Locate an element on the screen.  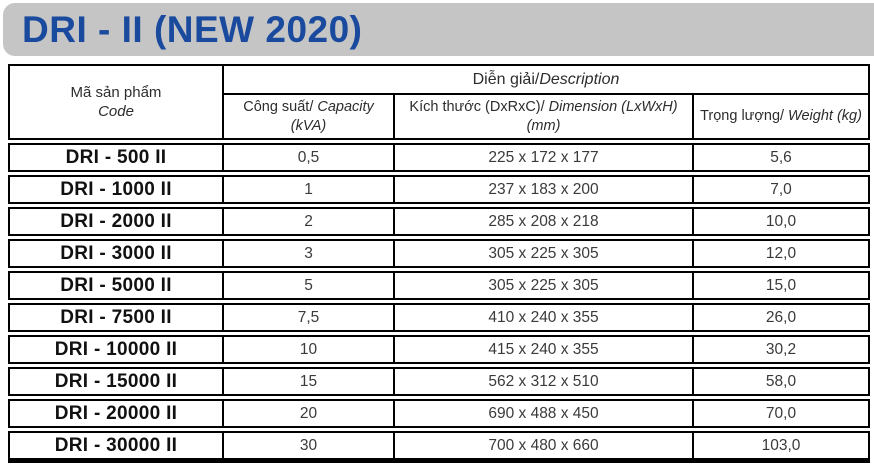
header-description-vi: Diễn giải/ is located at coordinates (506, 79).